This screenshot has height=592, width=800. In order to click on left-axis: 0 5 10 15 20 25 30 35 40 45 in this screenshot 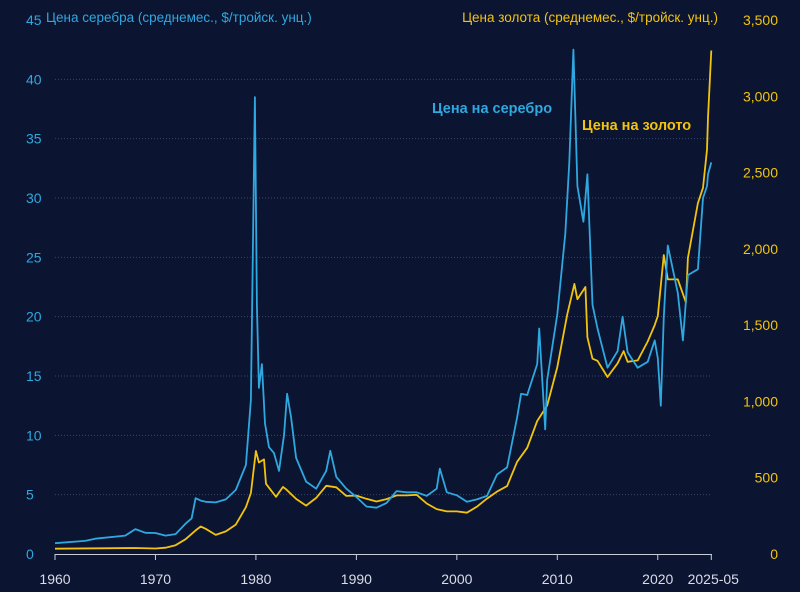, I will do `click(34, 287)`.